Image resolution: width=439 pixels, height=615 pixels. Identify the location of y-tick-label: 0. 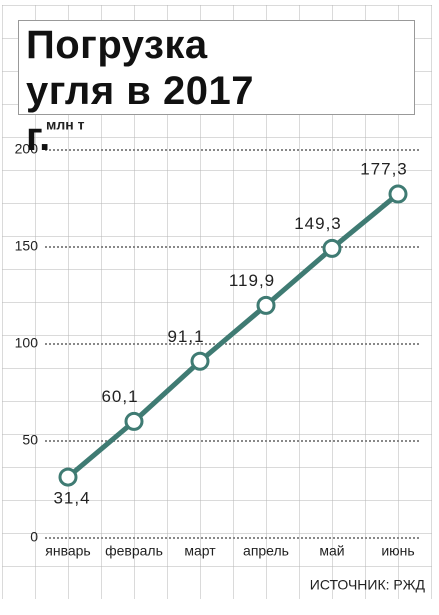
(34, 537).